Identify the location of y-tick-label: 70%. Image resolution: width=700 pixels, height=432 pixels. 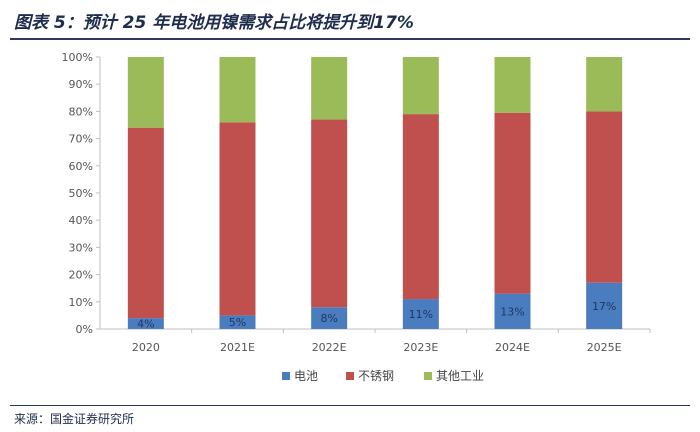
(81, 139).